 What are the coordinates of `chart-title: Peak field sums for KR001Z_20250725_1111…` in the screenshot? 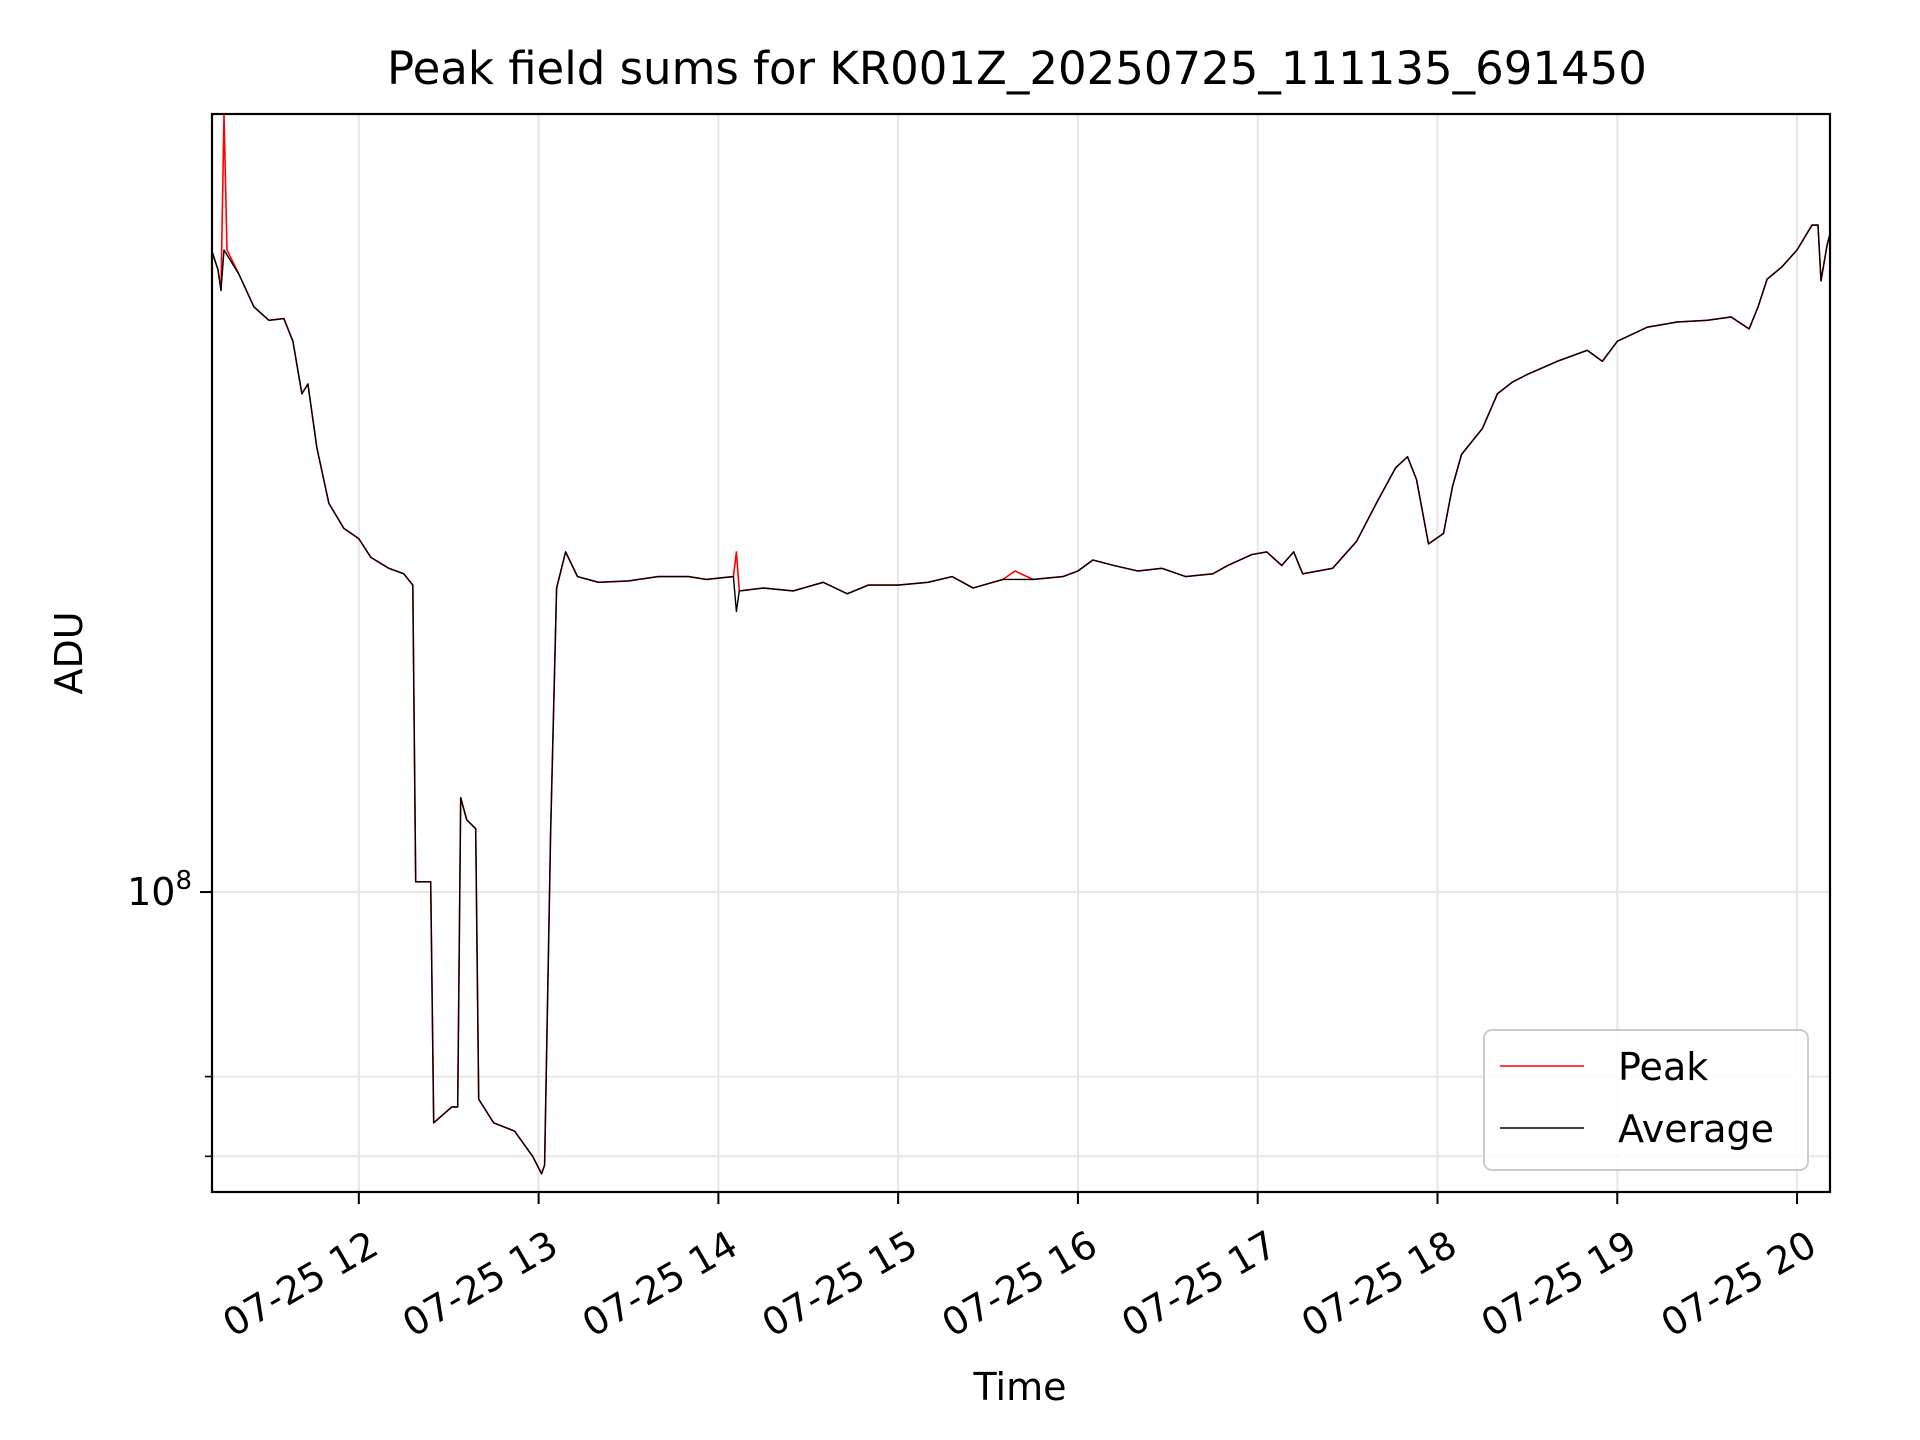 It's located at (1017, 68).